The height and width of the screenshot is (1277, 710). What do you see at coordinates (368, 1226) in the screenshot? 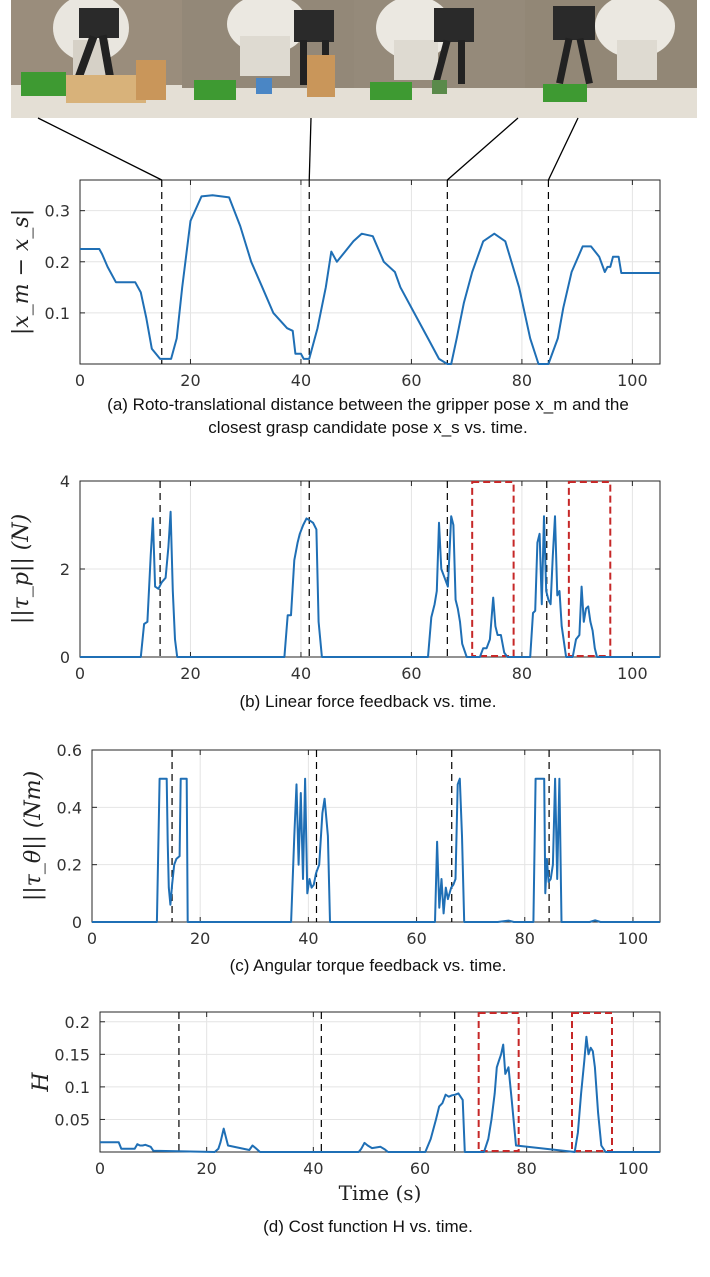
I see `caption-line: (d) Cost function H vs. time.` at bounding box center [368, 1226].